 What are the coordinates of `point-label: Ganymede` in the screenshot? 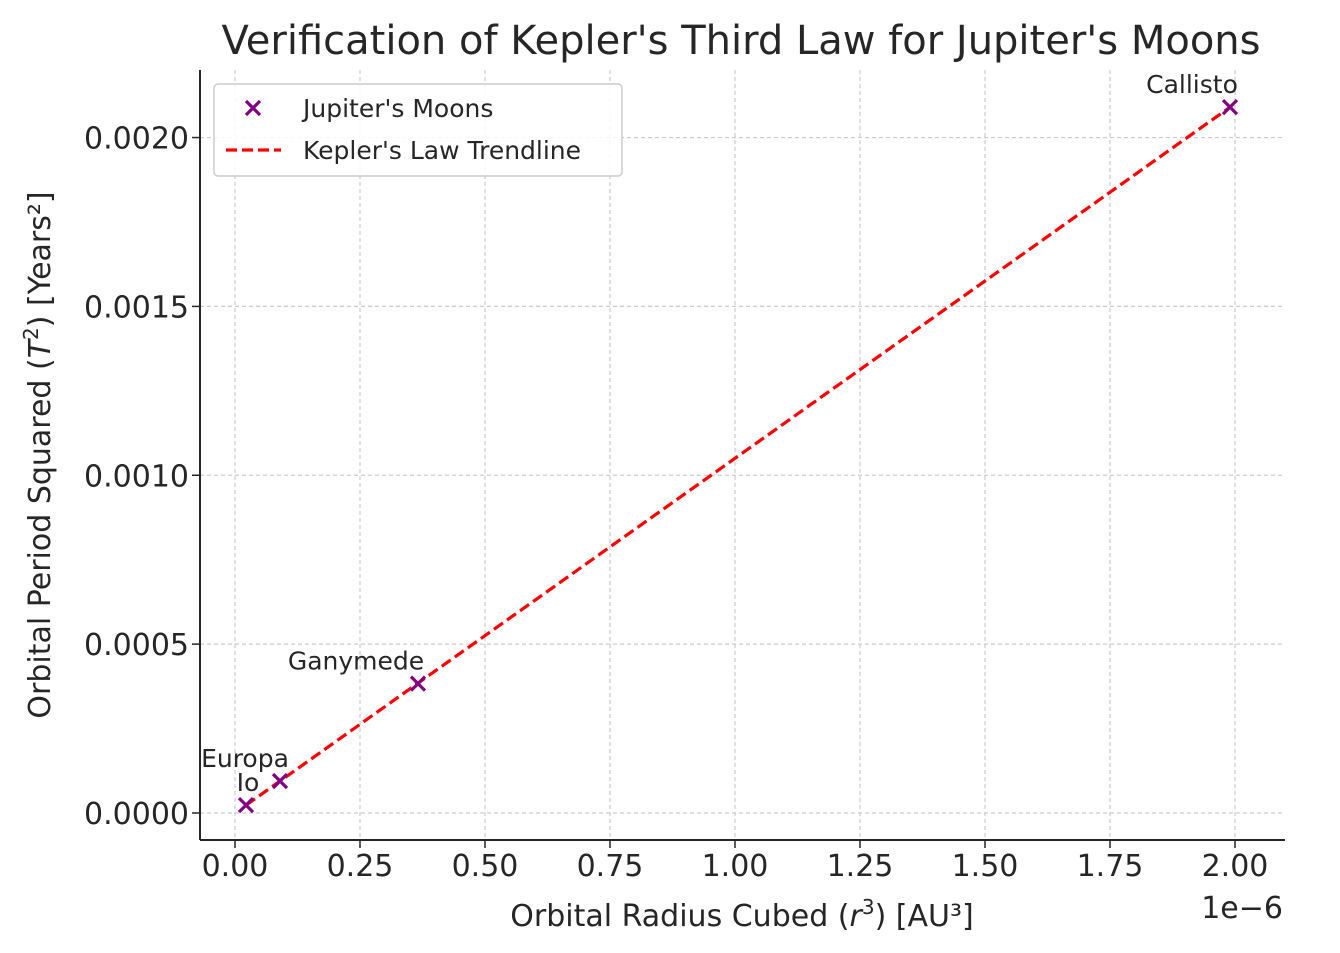 It's located at (356, 661).